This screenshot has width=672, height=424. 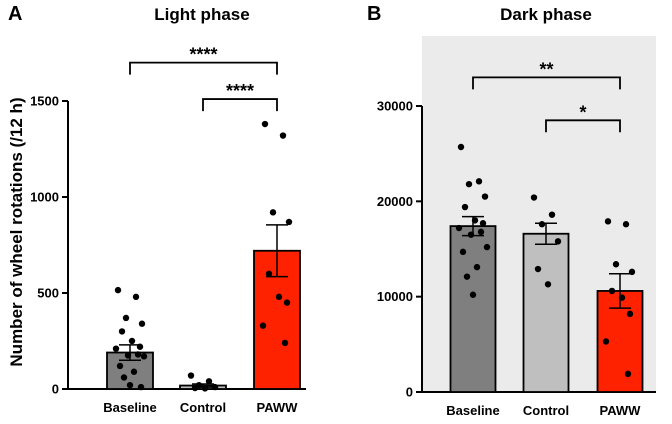 What do you see at coordinates (472, 410) in the screenshot?
I see `panel-b-x-label-baseline: Baseline` at bounding box center [472, 410].